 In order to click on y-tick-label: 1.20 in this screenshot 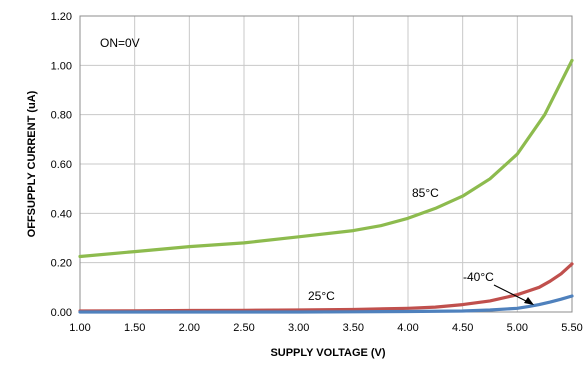, I will do `click(61, 17)`.